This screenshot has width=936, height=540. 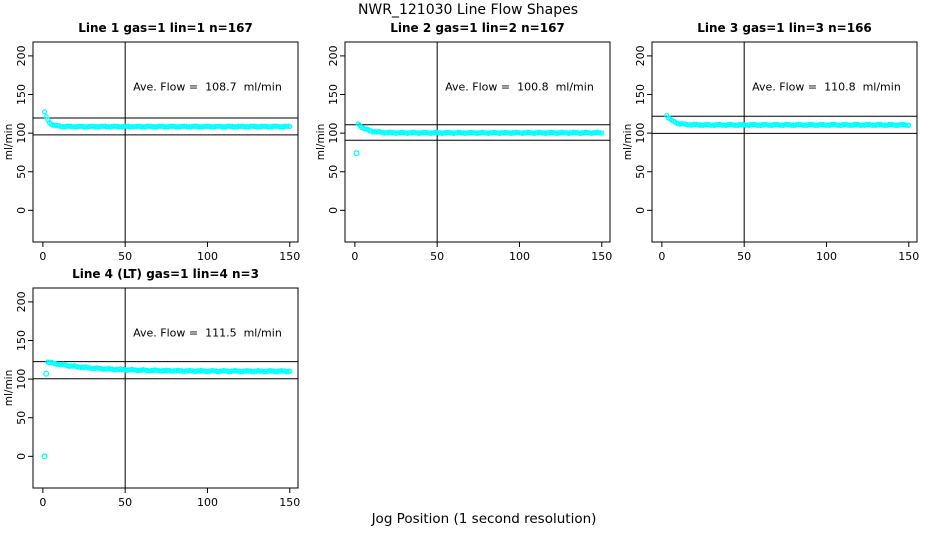 I want to click on x-axis-label: Jog Position (1 second resolution), so click(x=484, y=519).